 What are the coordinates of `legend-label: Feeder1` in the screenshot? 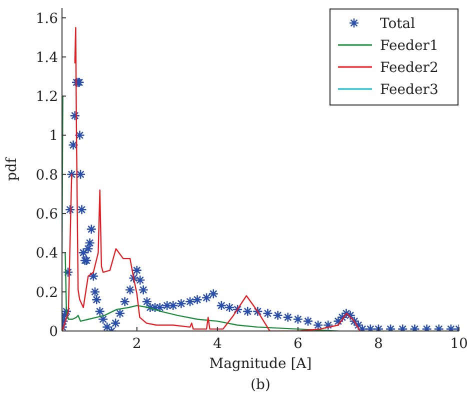 It's located at (409, 46).